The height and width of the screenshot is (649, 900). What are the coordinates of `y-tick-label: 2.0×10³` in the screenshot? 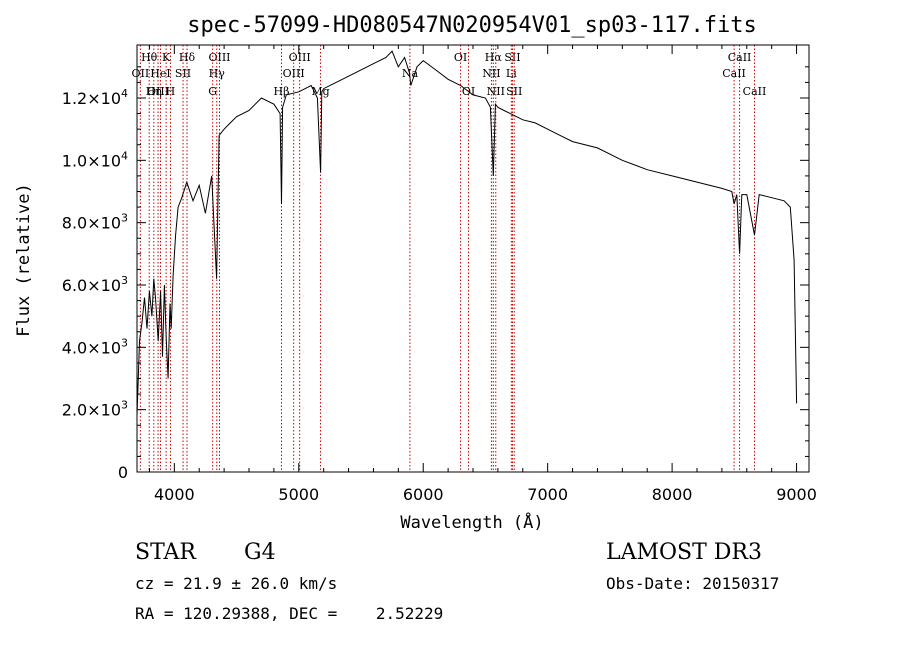 It's located at (95, 409).